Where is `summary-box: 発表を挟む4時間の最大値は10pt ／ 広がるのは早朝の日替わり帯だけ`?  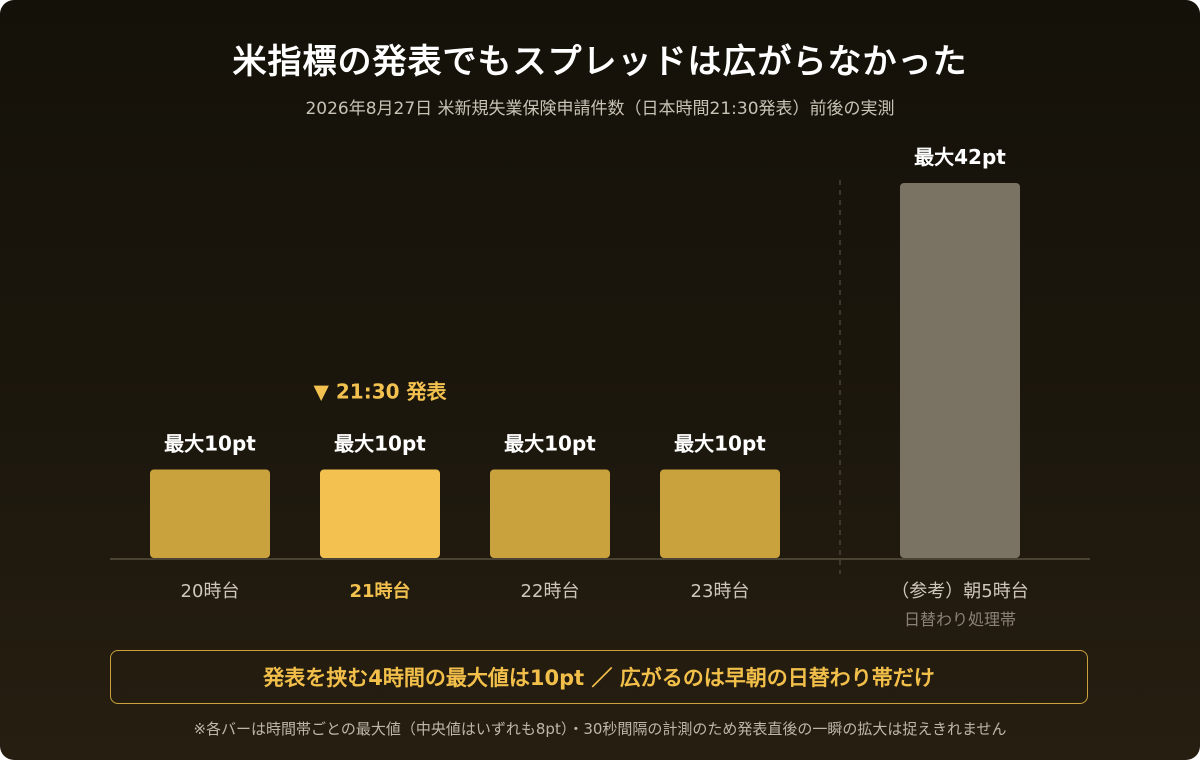
summary-box: 発表を挟む4時間の最大値は10pt ／ 広がるのは早朝の日替わり帯だけ is located at coordinates (599, 677).